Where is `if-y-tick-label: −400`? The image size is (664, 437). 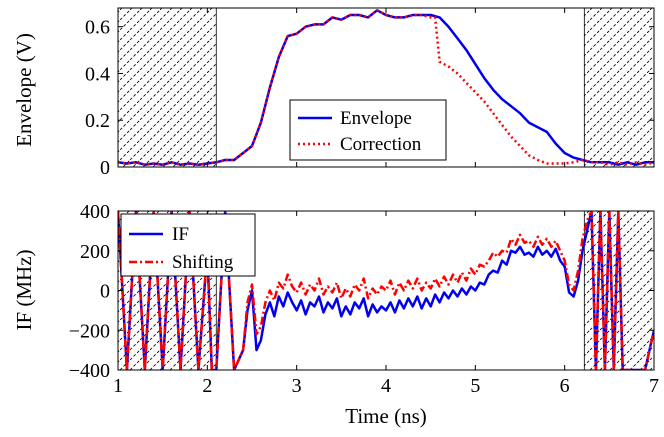
if-y-tick-label: −400 is located at coordinates (89, 371).